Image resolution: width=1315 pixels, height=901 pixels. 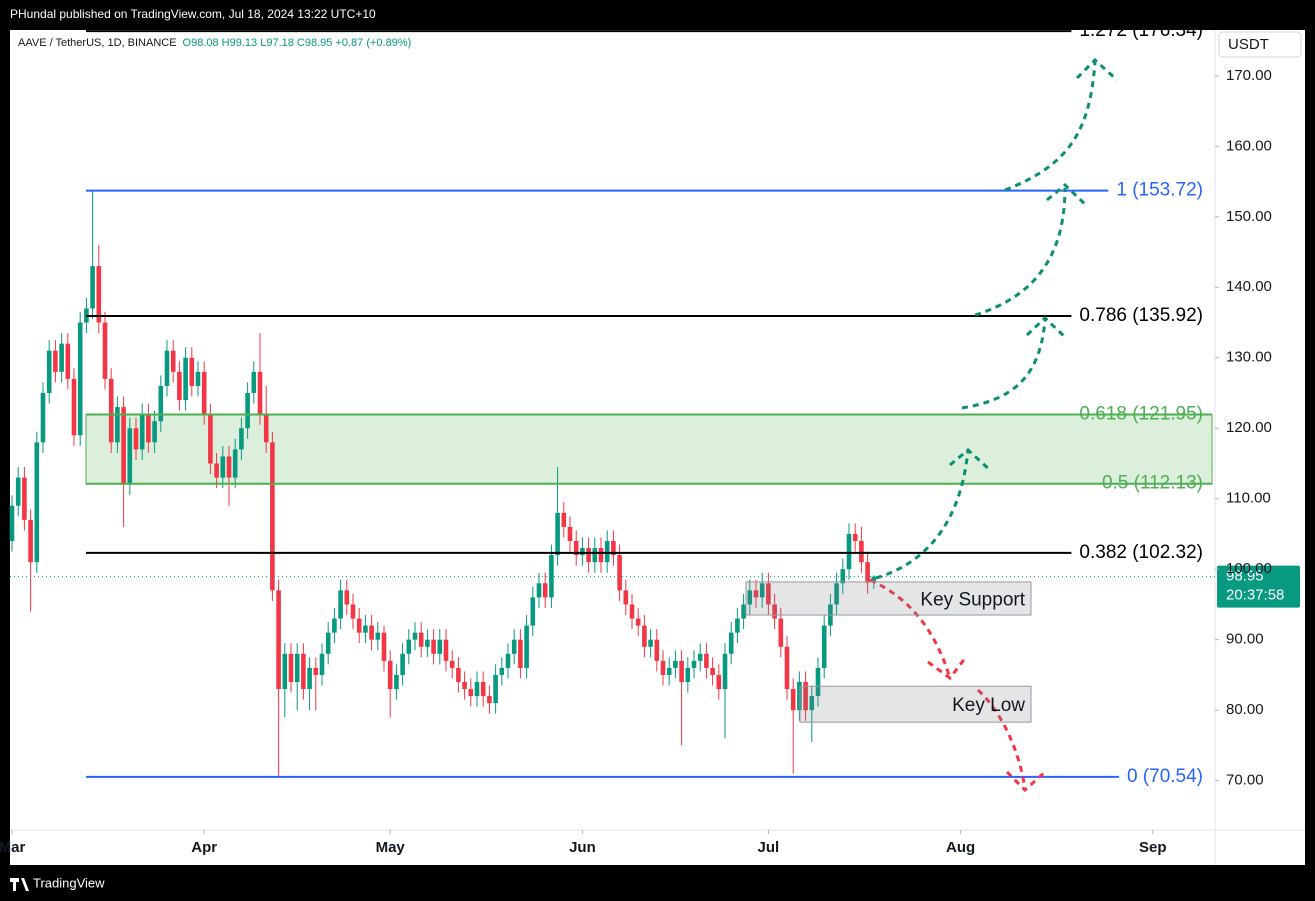 What do you see at coordinates (1026, 781) in the screenshot?
I see `bear-arrow-head` at bounding box center [1026, 781].